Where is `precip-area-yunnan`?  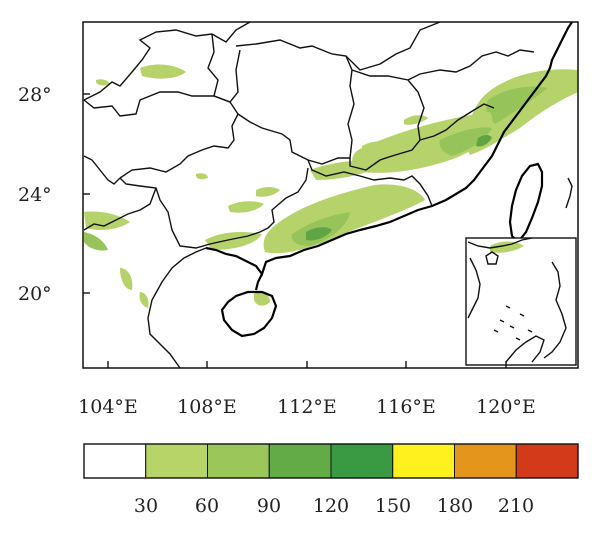 precip-area-yunnan is located at coordinates (107, 220).